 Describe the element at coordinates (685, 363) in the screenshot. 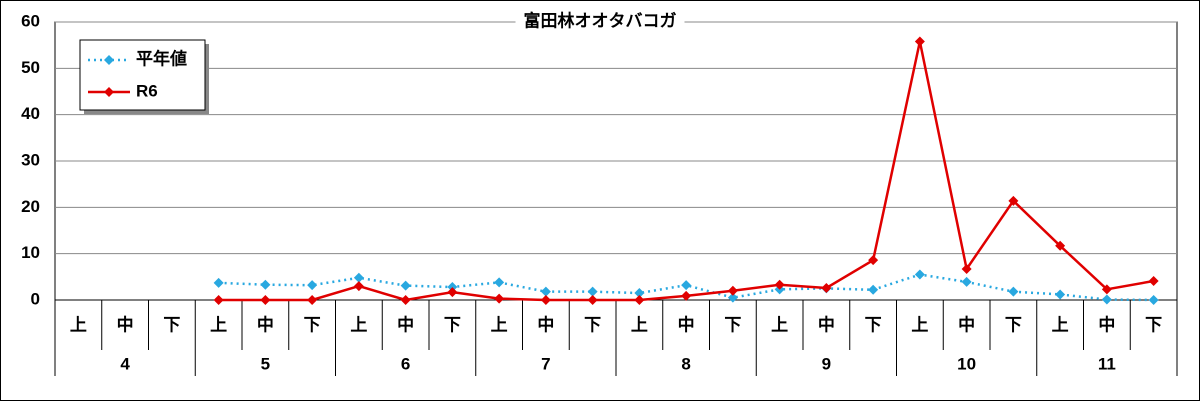

I see `group-label: 8` at that location.